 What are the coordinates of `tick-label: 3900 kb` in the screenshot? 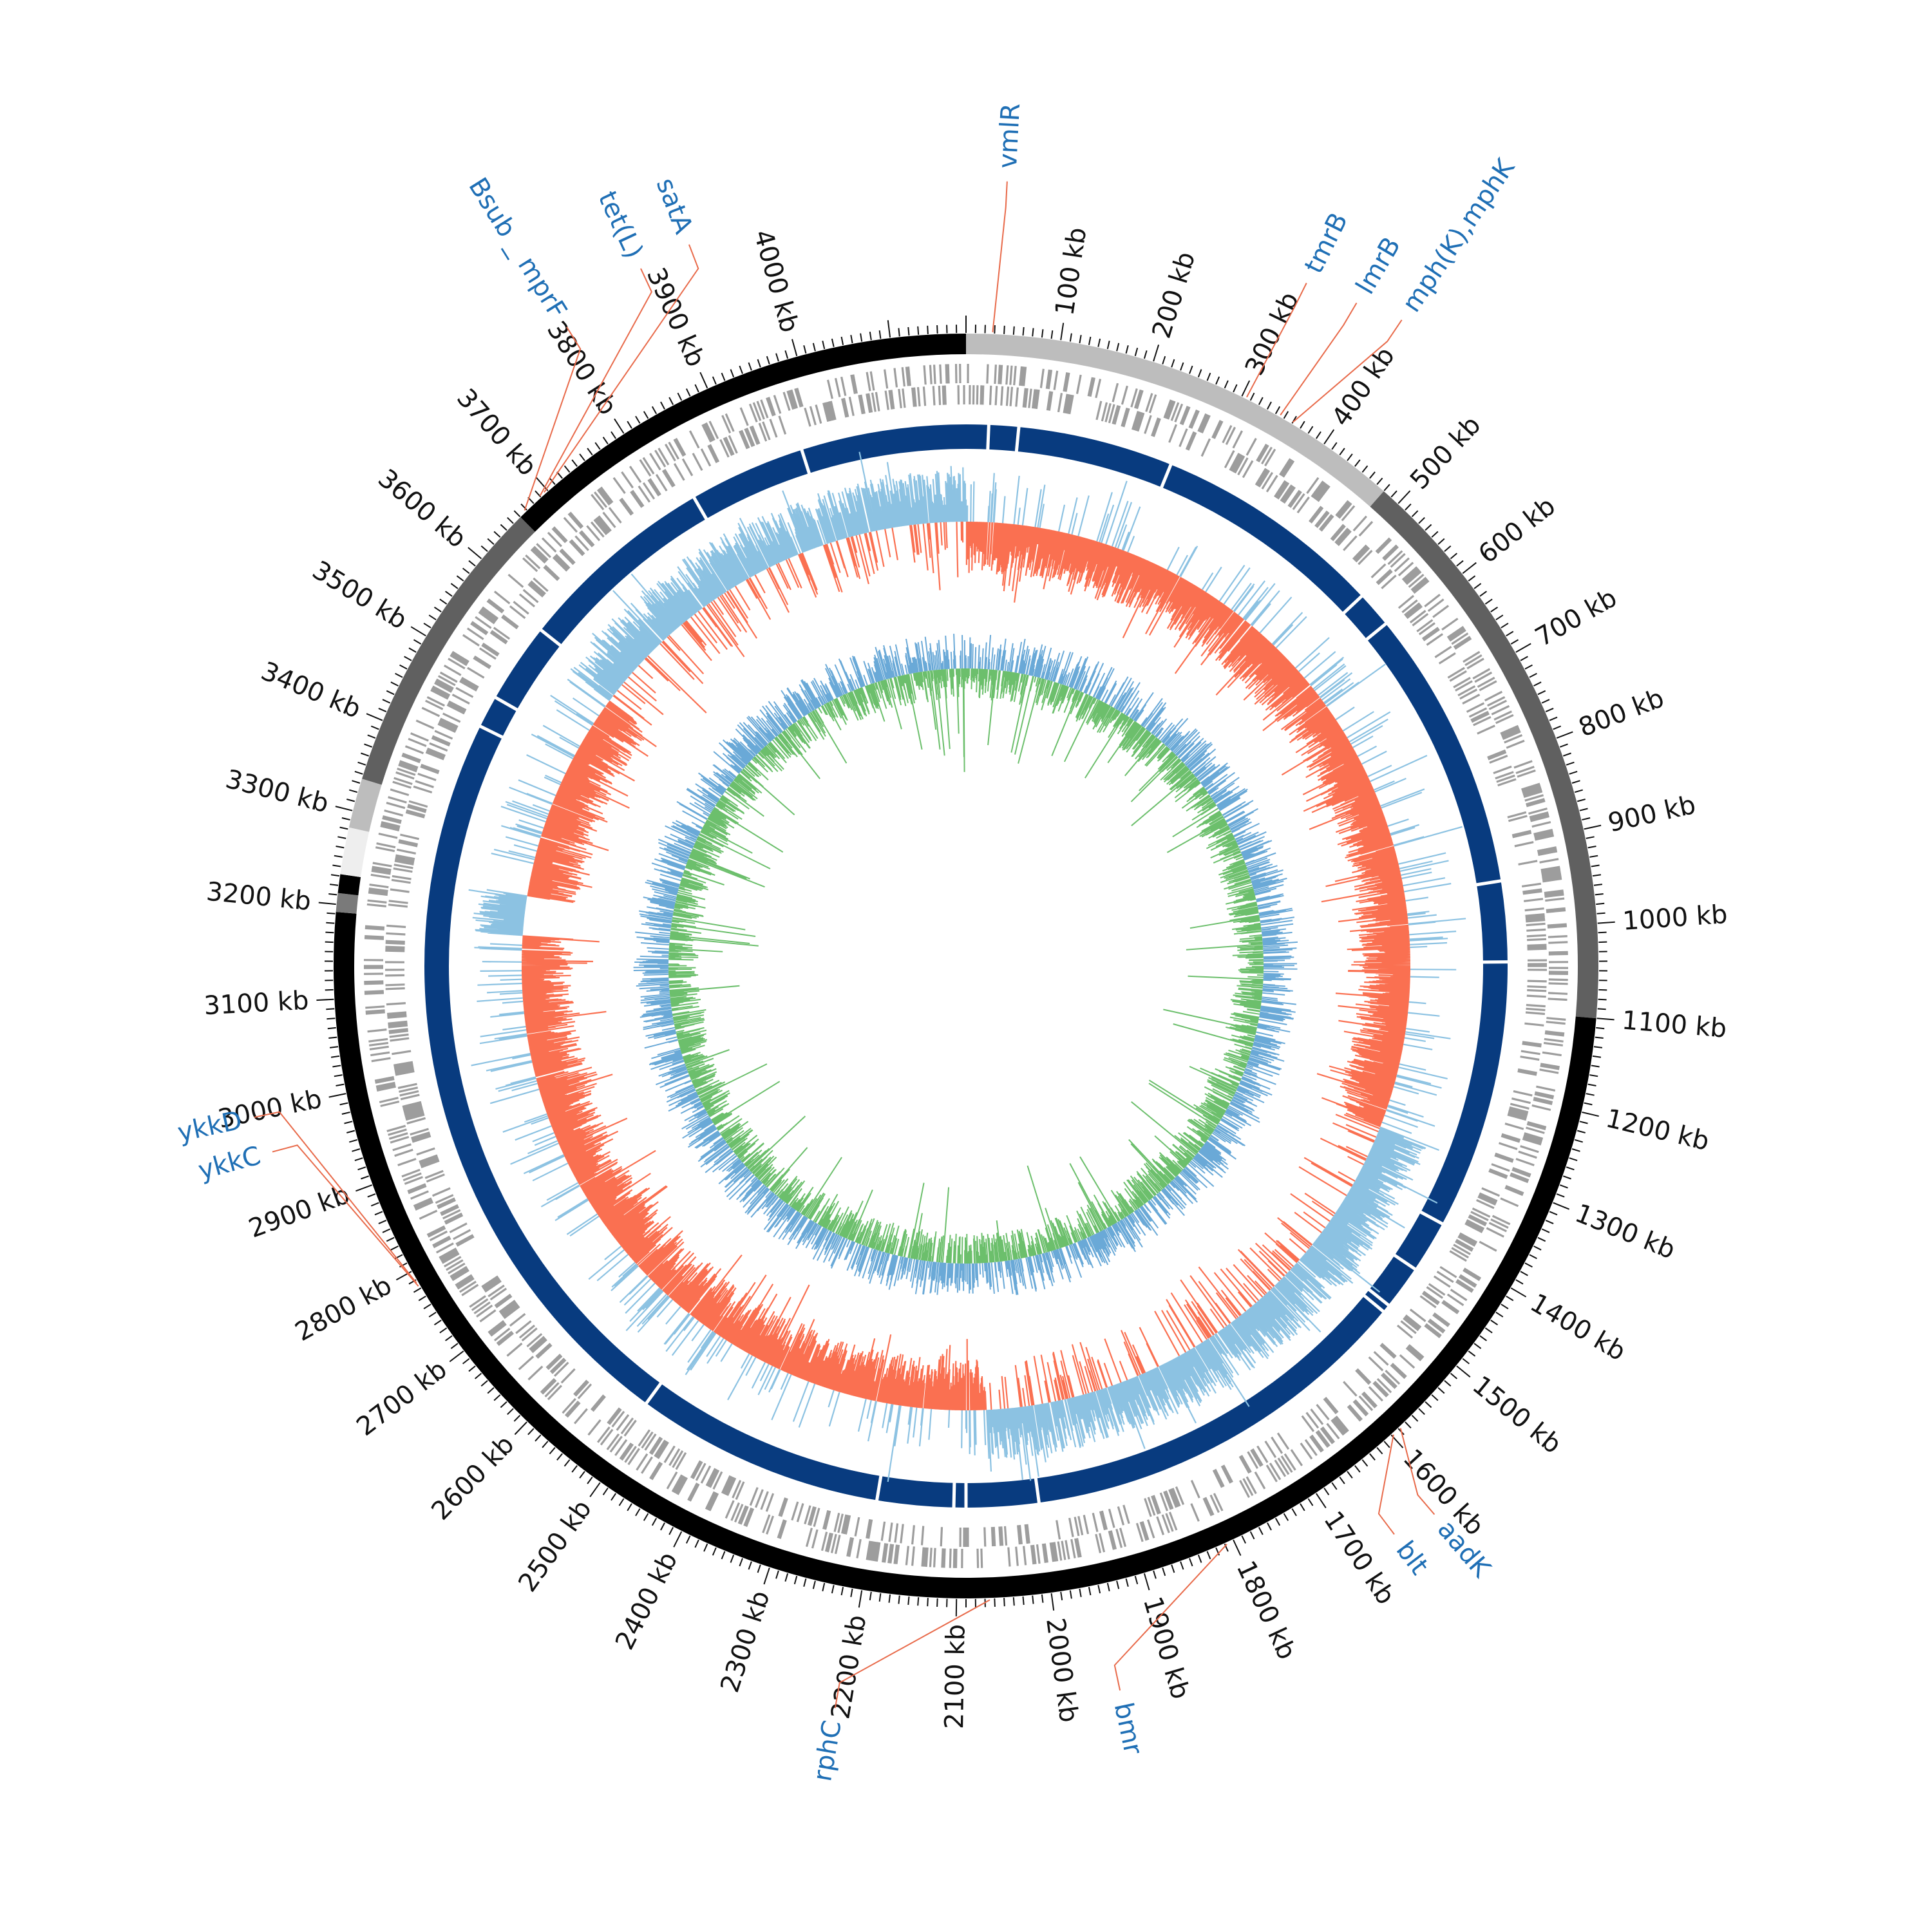 It's located at (676, 318).